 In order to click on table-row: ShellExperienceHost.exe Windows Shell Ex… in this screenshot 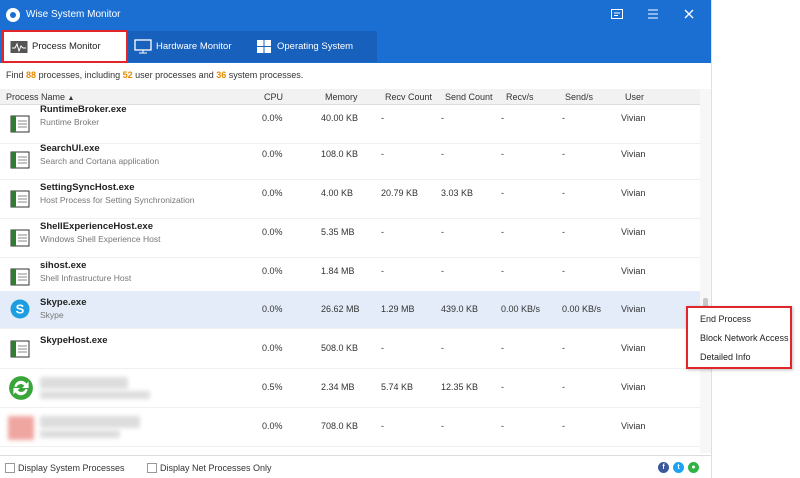, I will do `click(350, 238)`.